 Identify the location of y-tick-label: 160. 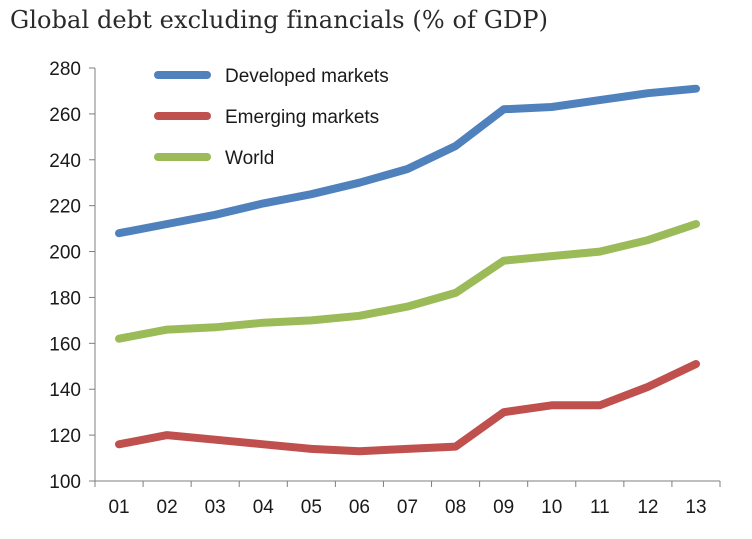
(65, 344).